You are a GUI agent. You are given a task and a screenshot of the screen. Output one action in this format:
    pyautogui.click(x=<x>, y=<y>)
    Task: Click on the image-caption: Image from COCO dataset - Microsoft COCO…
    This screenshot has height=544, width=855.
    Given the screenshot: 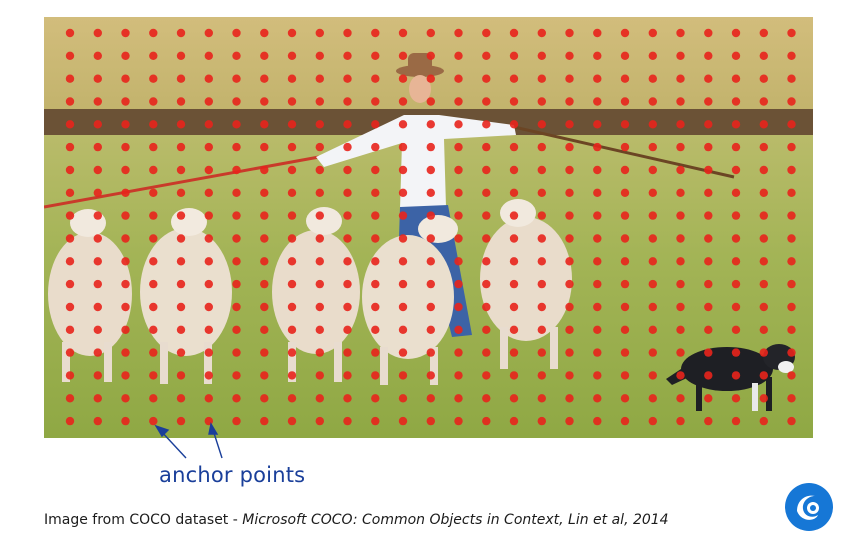 What is the action you would take?
    pyautogui.click(x=356, y=520)
    